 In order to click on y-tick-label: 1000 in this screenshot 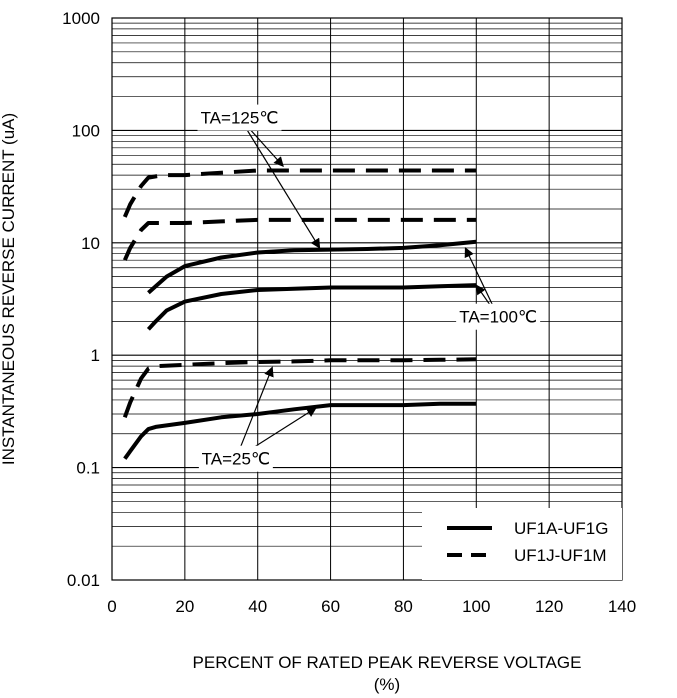, I will do `click(81, 18)`.